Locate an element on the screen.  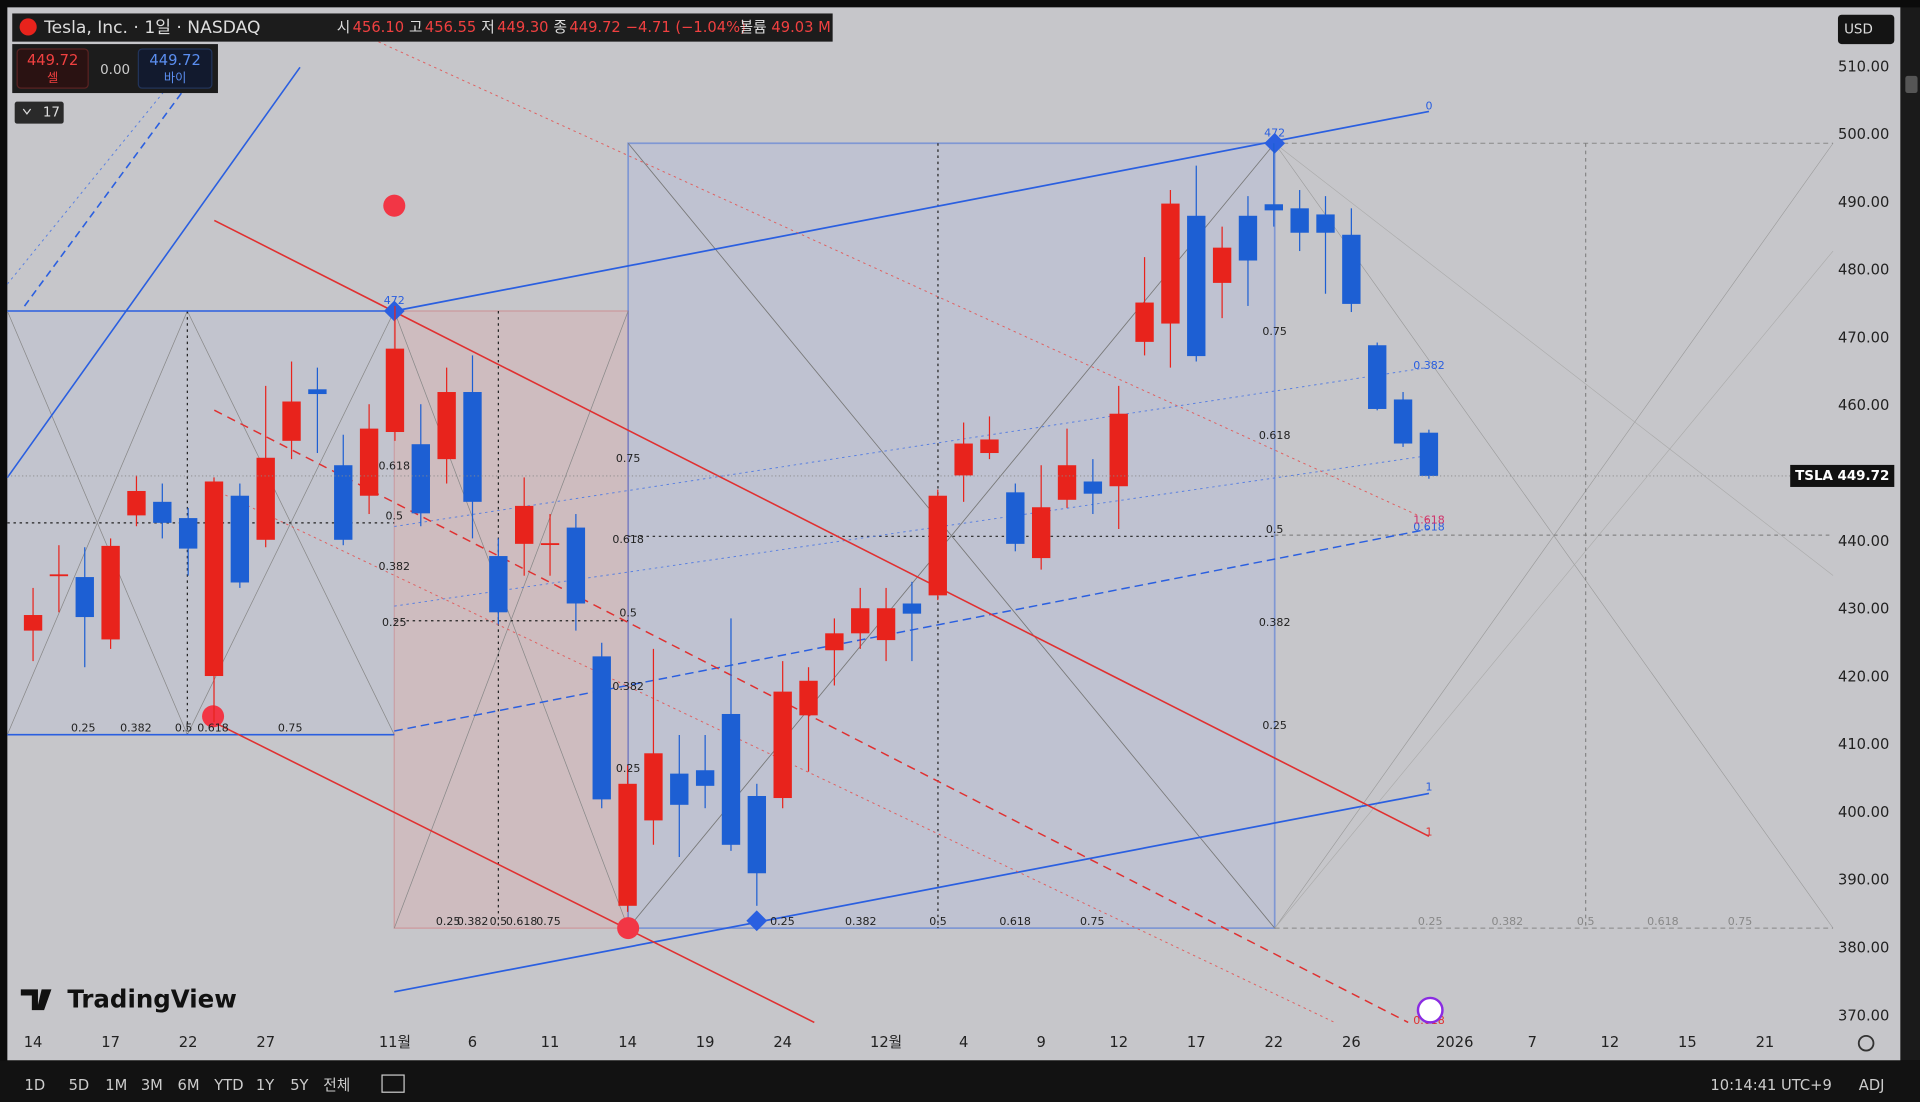
adj-button: ADJ is located at coordinates (1872, 1085).